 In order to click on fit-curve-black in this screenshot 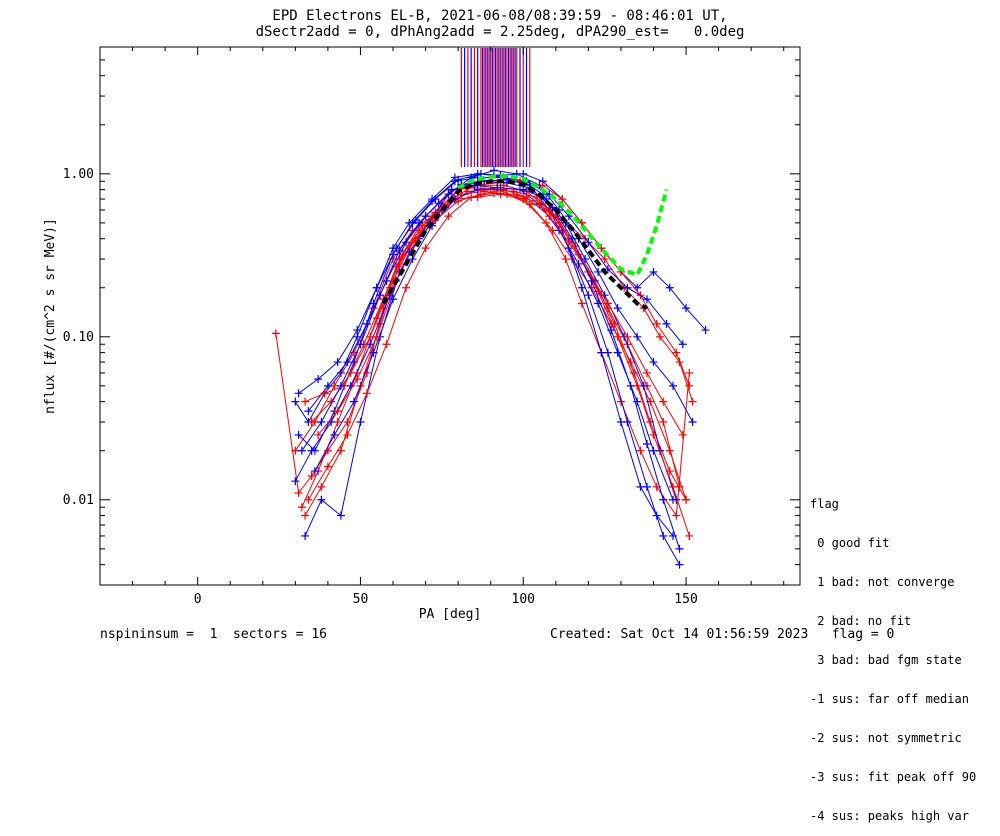, I will do `click(514, 244)`.